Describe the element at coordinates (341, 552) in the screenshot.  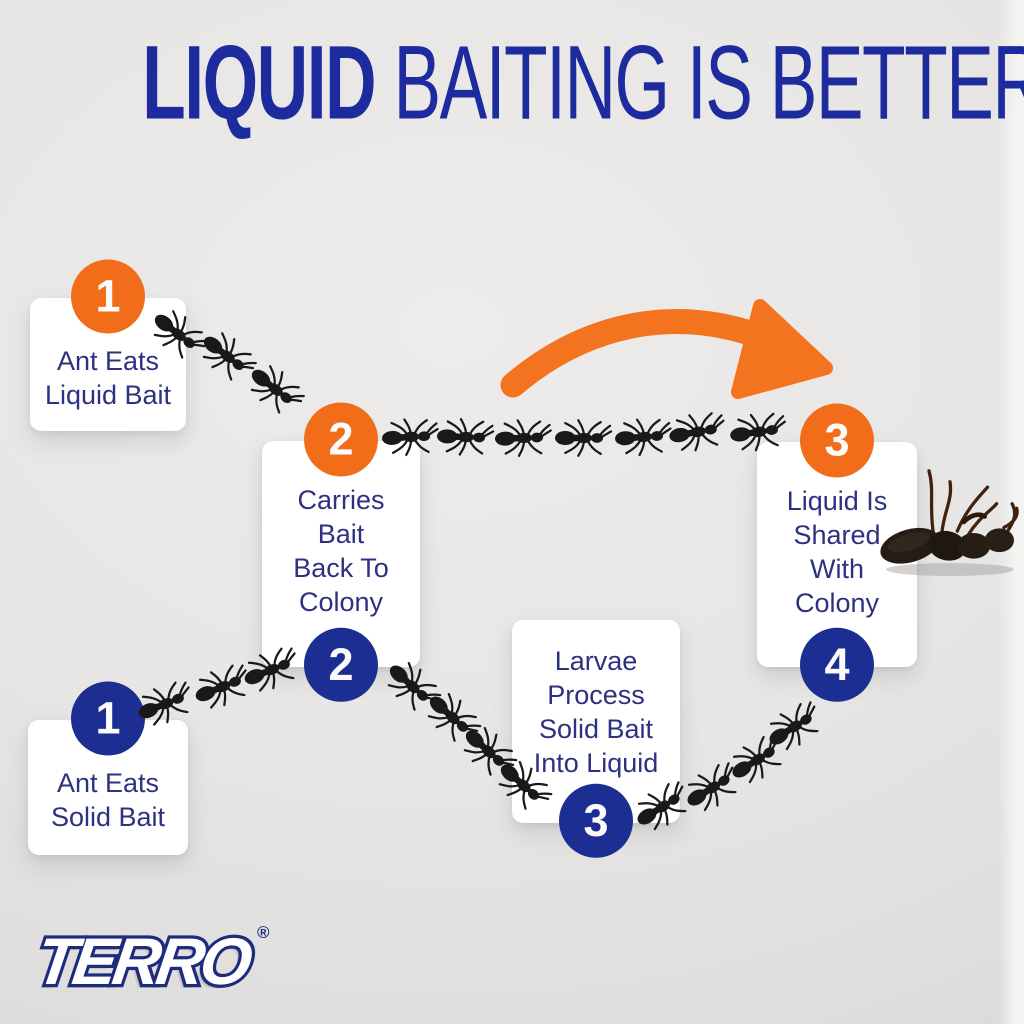
I see `step-card-carries-bait-back-to-colony: 2 Carries Bait Back To Colony 2` at that location.